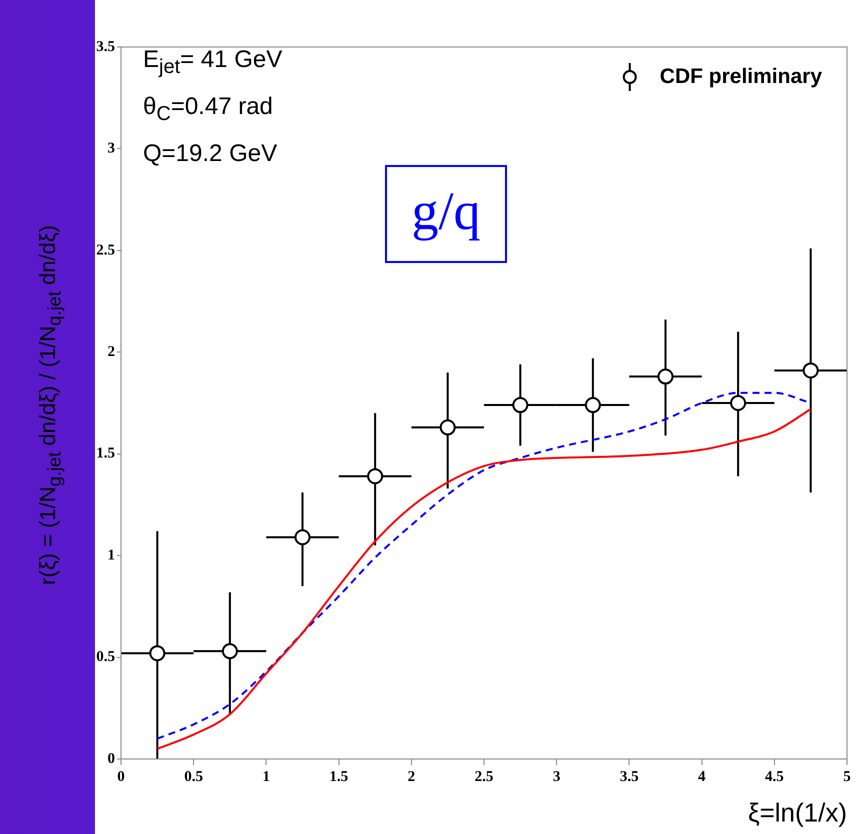 The width and height of the screenshot is (868, 834). Describe the element at coordinates (847, 776) in the screenshot. I see `x-tick-label: 5` at that location.